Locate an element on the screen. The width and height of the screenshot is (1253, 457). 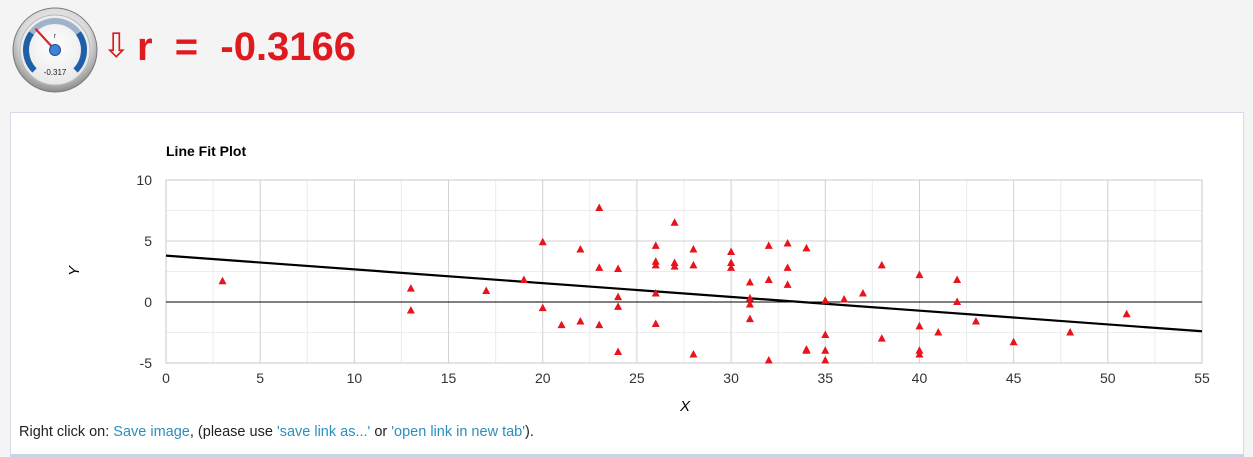
y-tick-label: -5 is located at coordinates (146, 363).